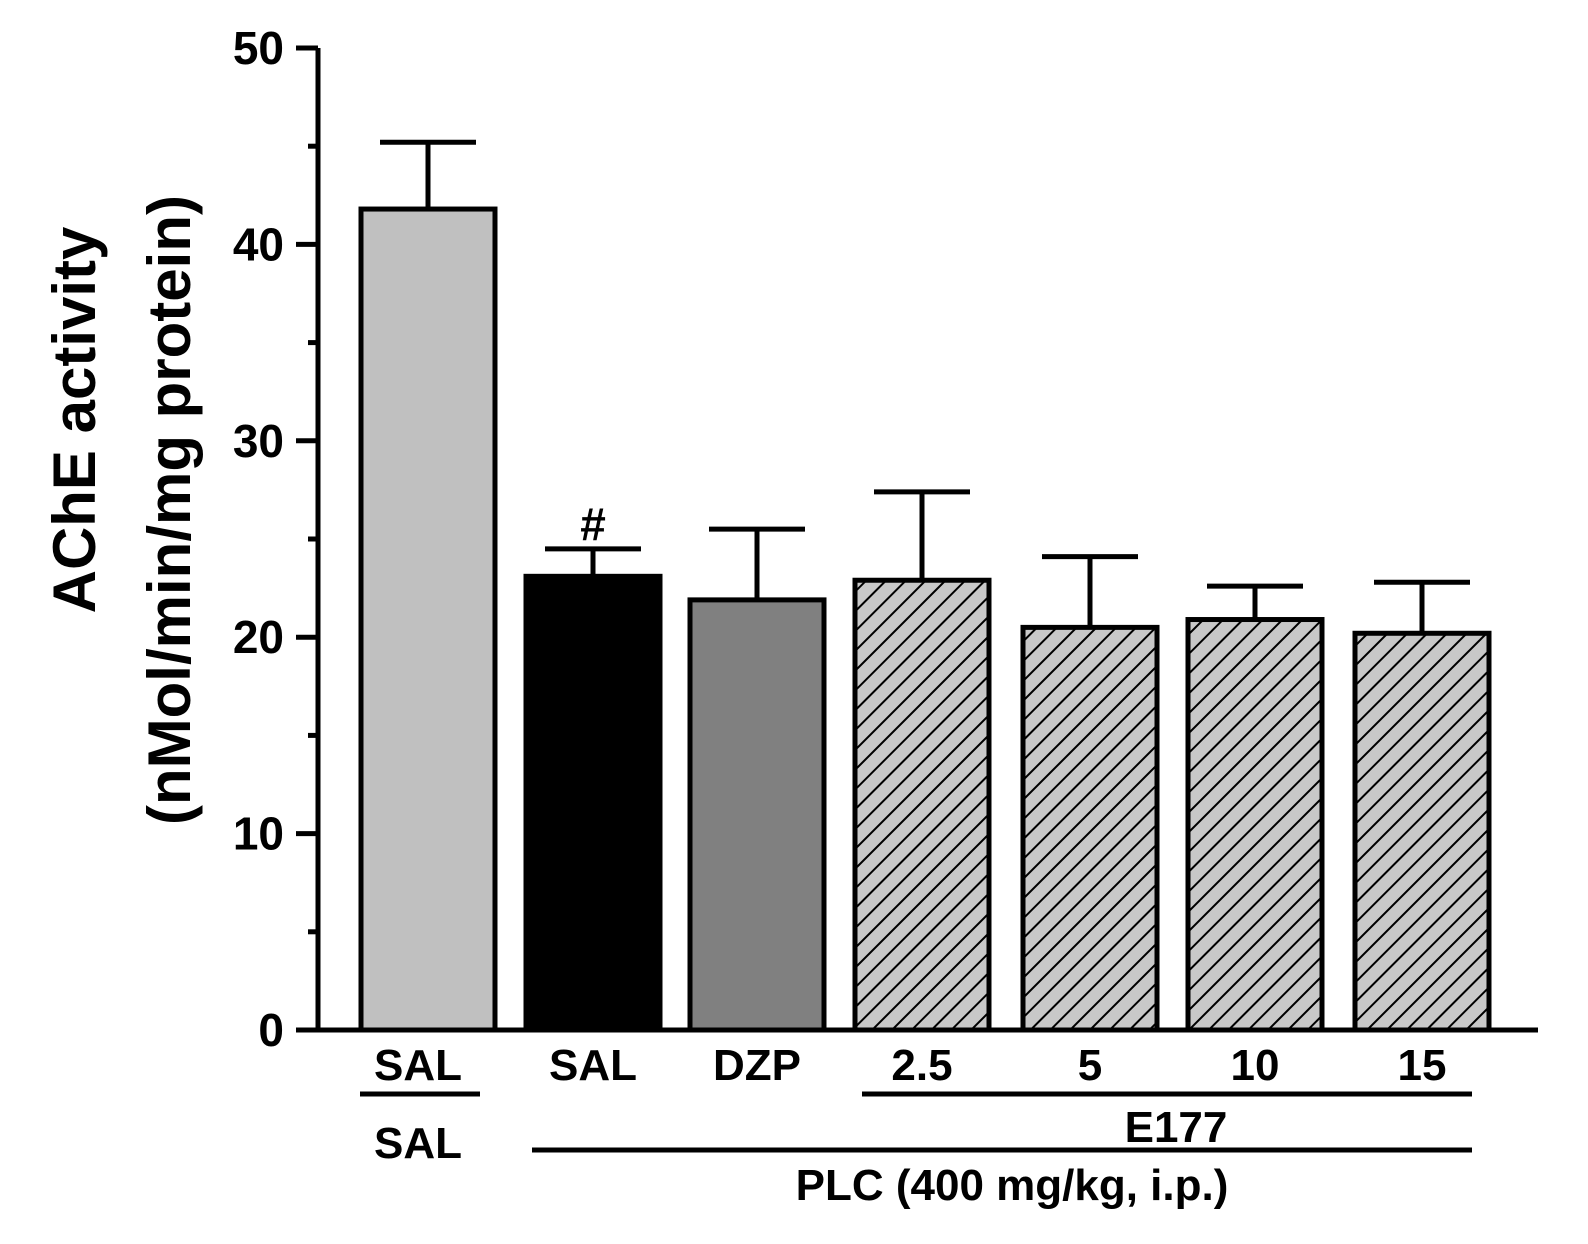 The image size is (1588, 1244). Describe the element at coordinates (258, 244) in the screenshot. I see `y-tick-label: 40` at that location.